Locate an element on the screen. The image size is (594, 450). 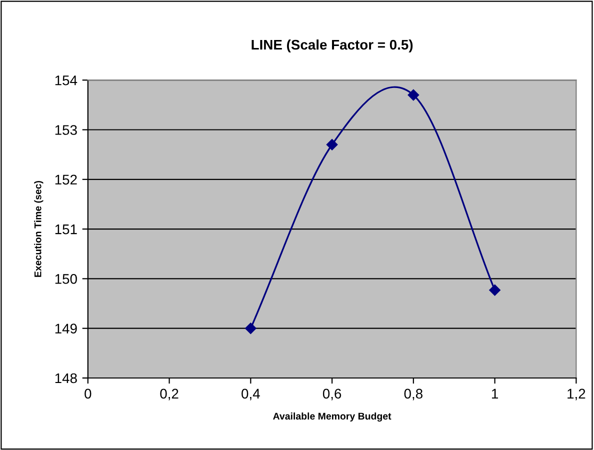
x-tick-label: 0,6 is located at coordinates (332, 394).